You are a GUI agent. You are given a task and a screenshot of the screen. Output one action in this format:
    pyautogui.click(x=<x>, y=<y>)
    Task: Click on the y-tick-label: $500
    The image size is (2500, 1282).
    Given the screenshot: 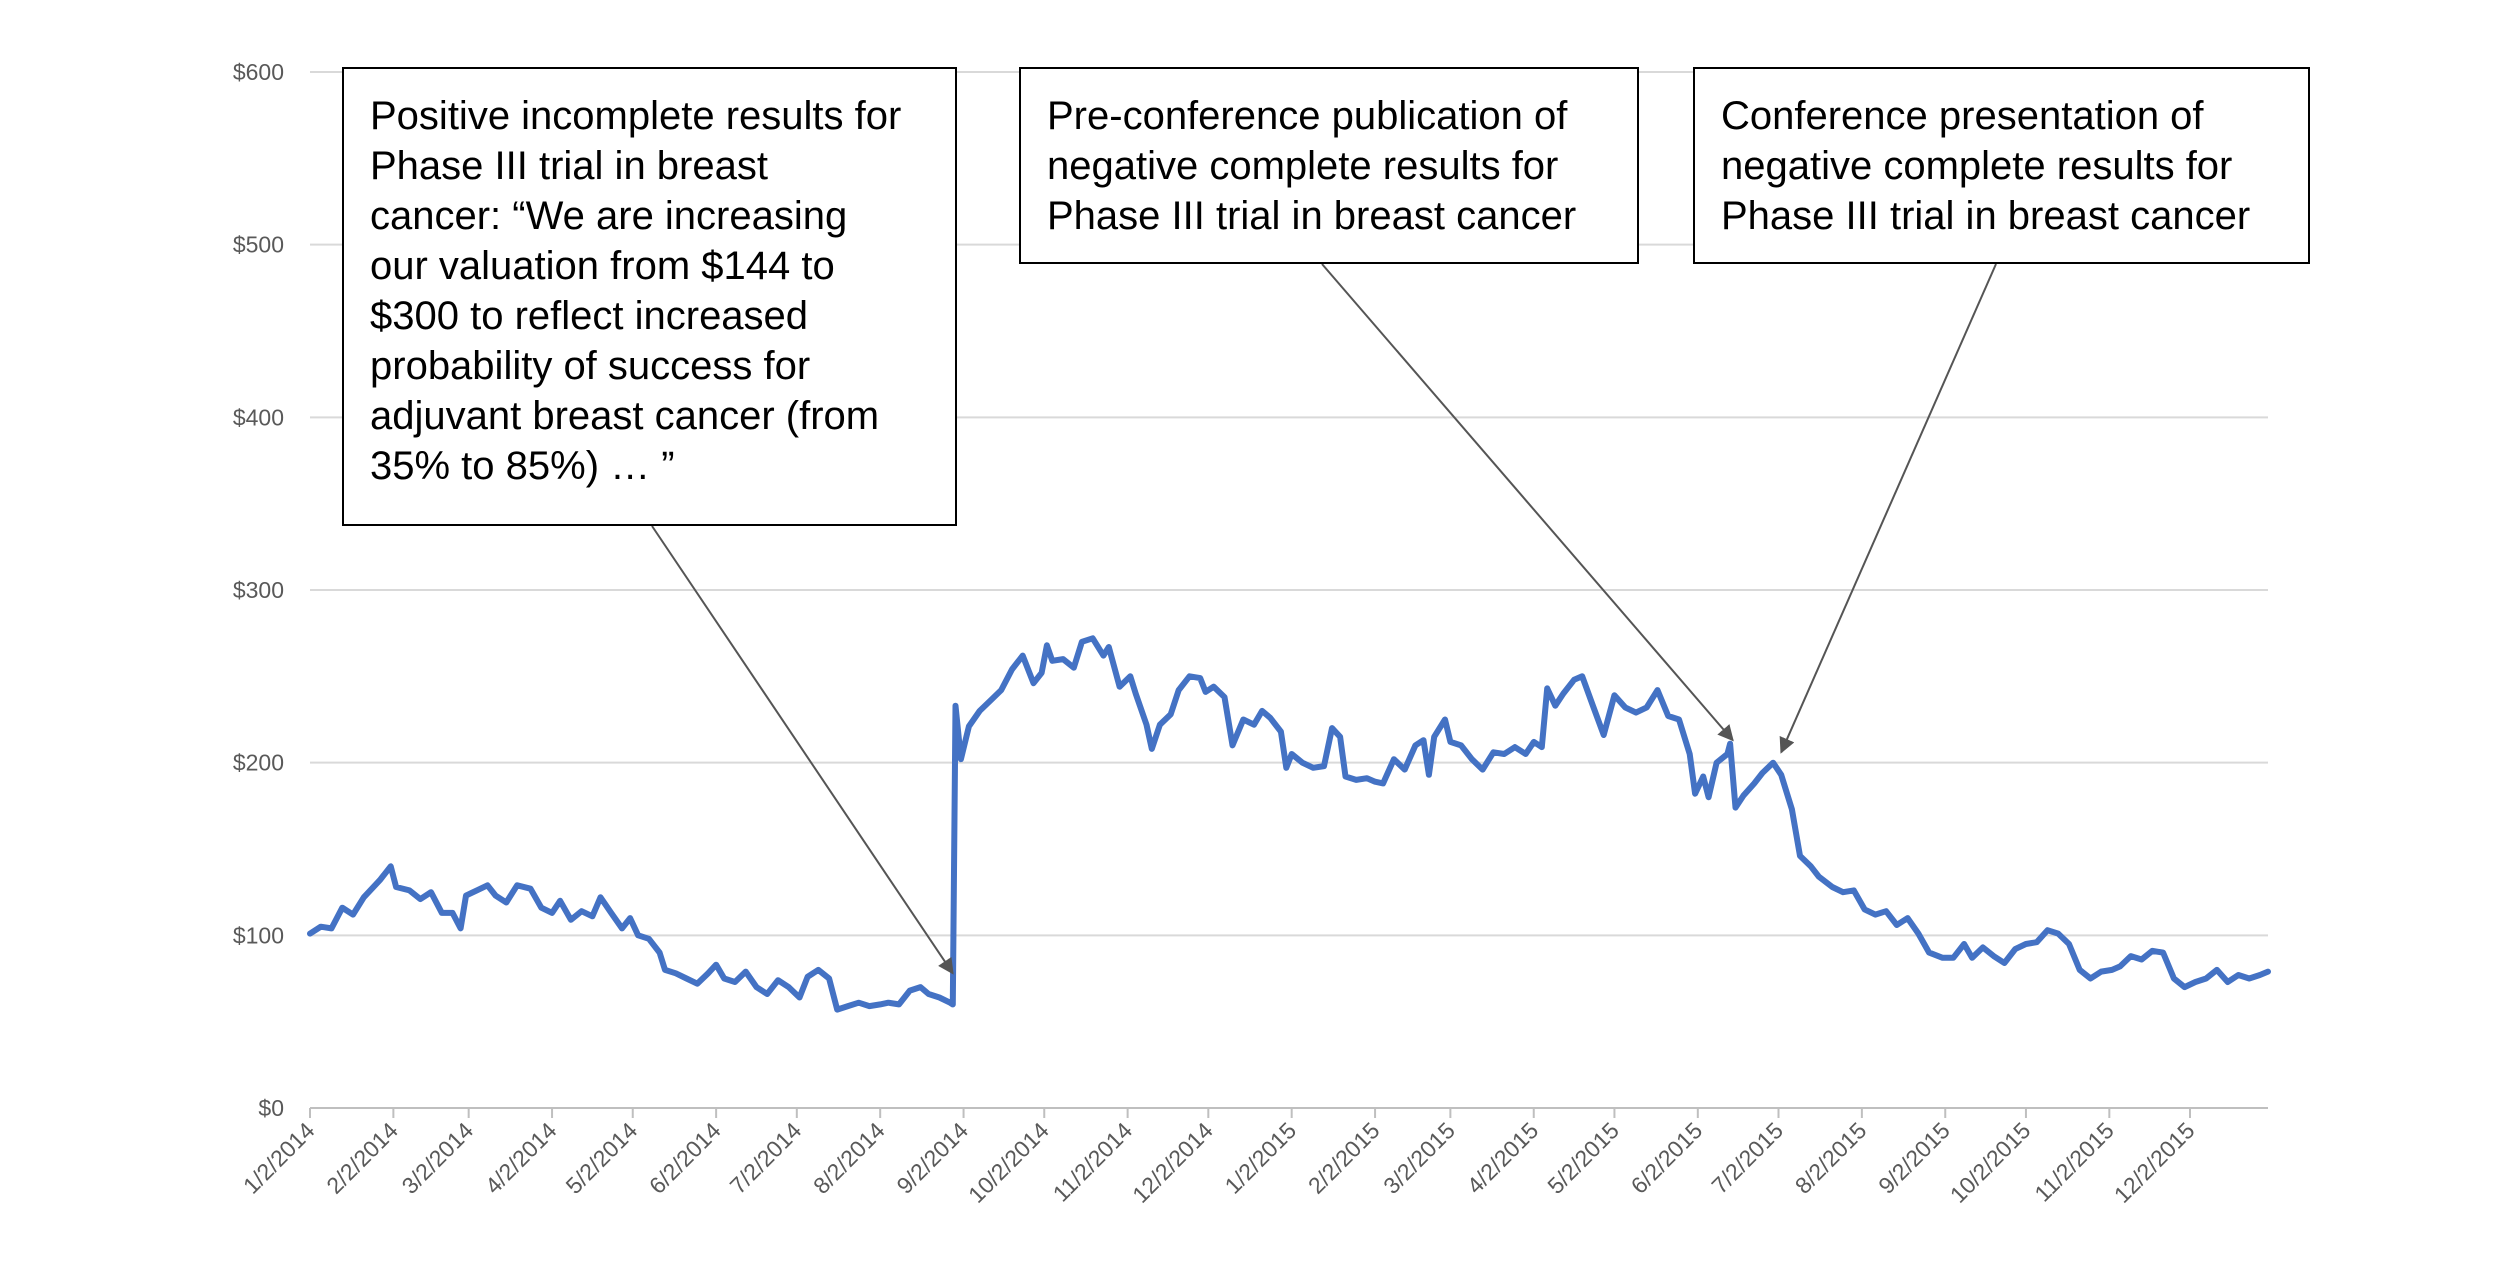 What is the action you would take?
    pyautogui.click(x=258, y=245)
    